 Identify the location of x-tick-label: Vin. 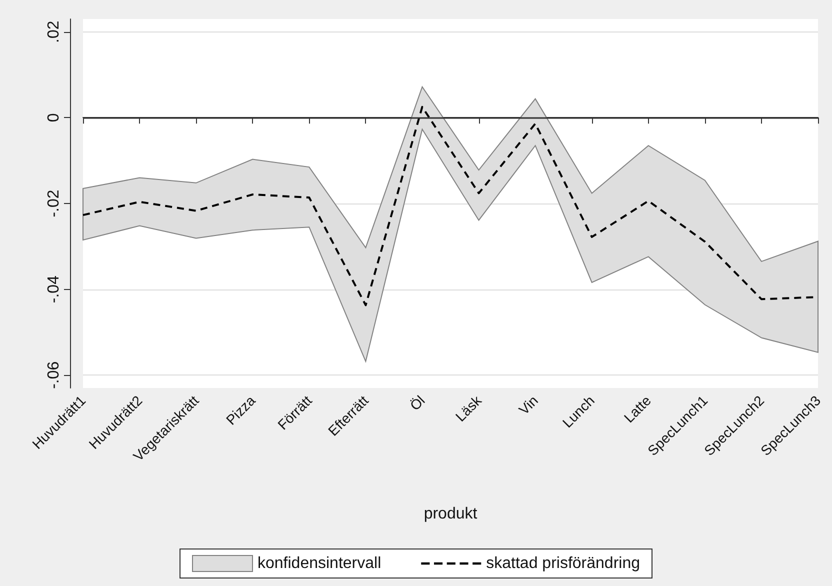
(528, 405).